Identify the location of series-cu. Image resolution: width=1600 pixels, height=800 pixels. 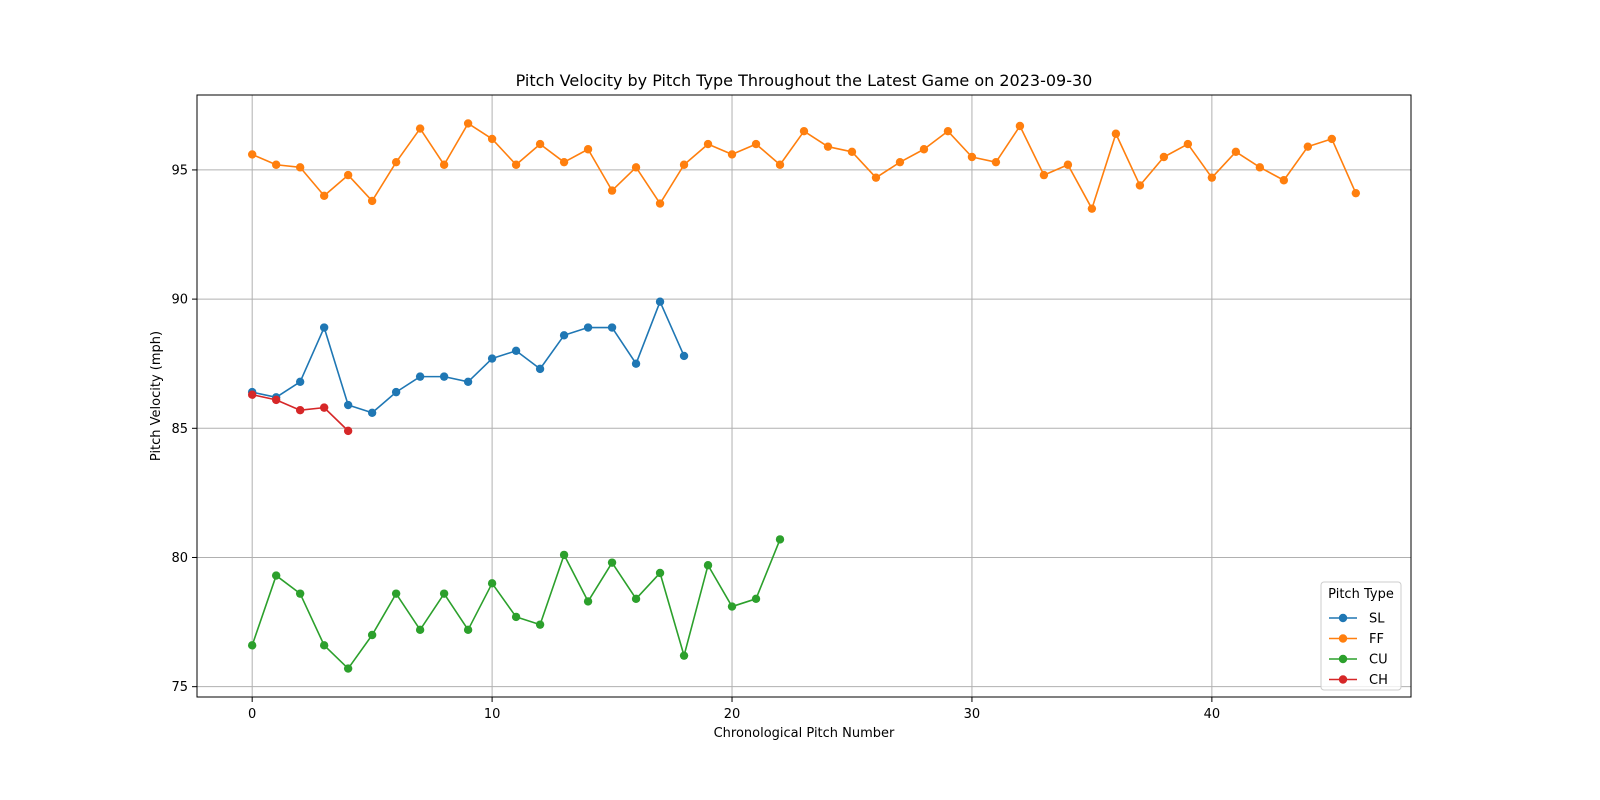
(516, 604).